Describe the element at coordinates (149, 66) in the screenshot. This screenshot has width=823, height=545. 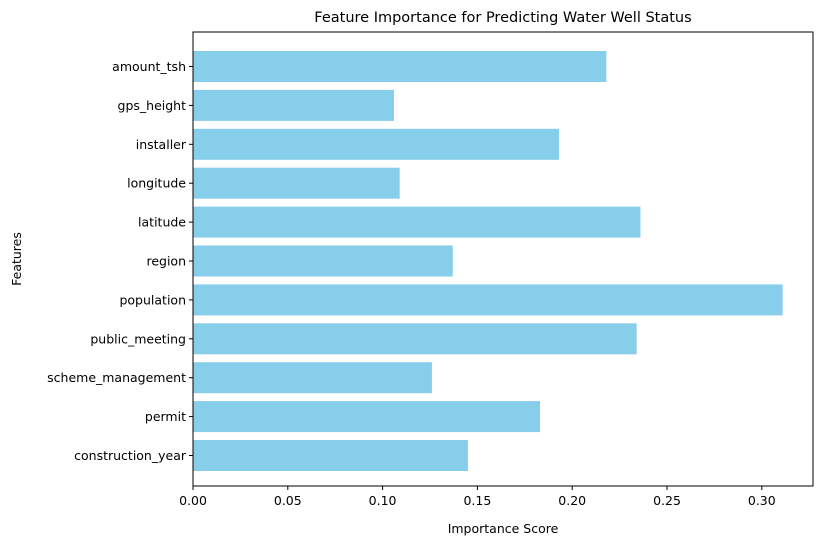
I see `y-tick-label: amount_tsh` at that location.